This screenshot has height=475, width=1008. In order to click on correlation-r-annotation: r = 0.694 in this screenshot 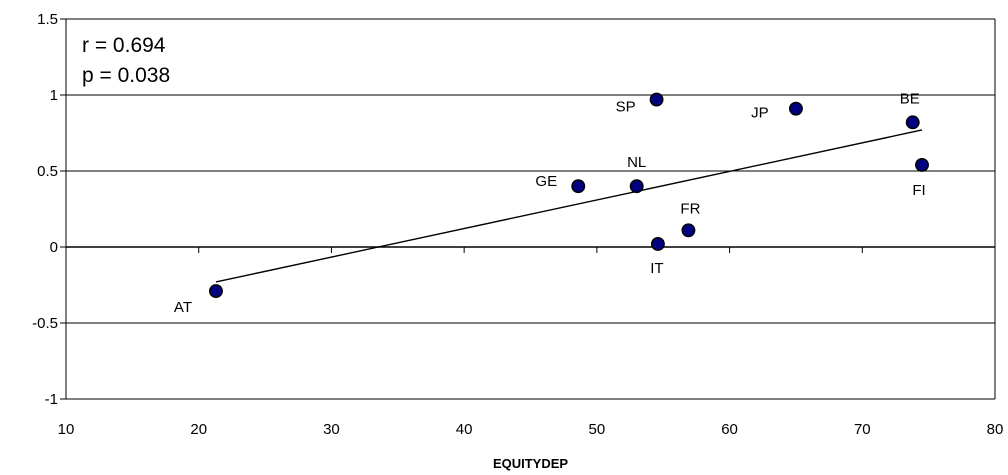, I will do `click(124, 45)`.